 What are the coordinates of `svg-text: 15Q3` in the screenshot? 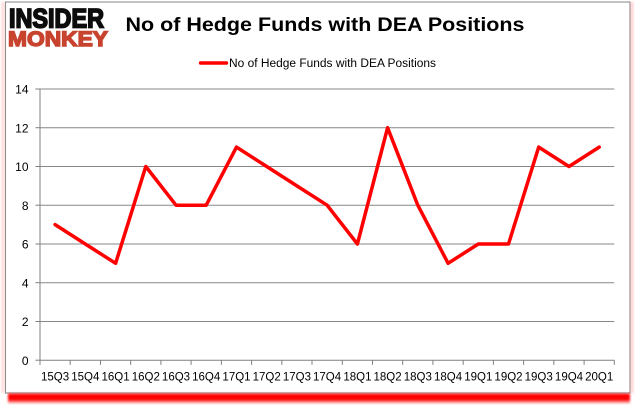 It's located at (55, 377).